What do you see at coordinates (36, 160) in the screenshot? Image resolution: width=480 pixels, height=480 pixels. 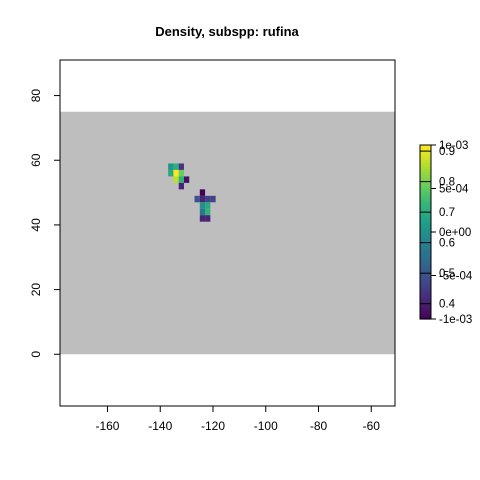 I see `y-tick-label: 60` at bounding box center [36, 160].